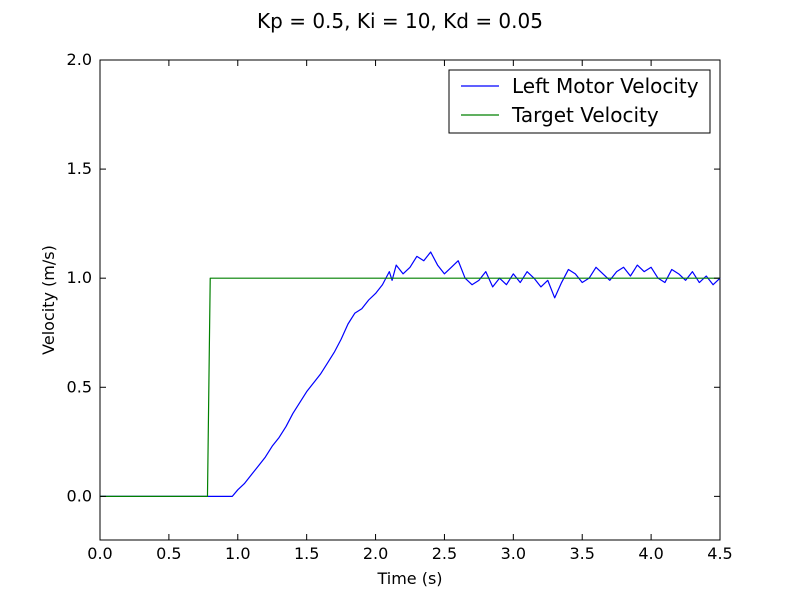 This screenshot has width=800, height=604. I want to click on y-tick-label: 0.0, so click(79, 495).